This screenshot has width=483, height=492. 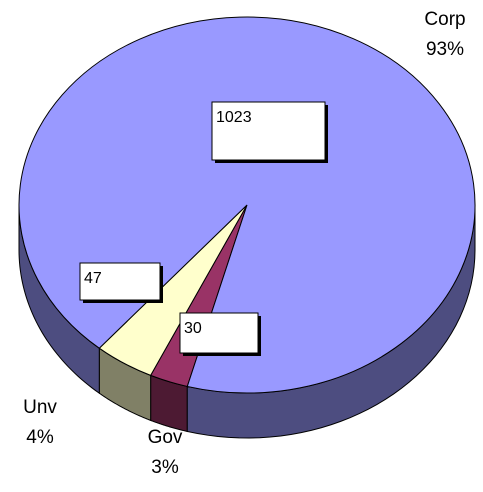 What do you see at coordinates (40, 407) in the screenshot?
I see `category-label: Unv` at bounding box center [40, 407].